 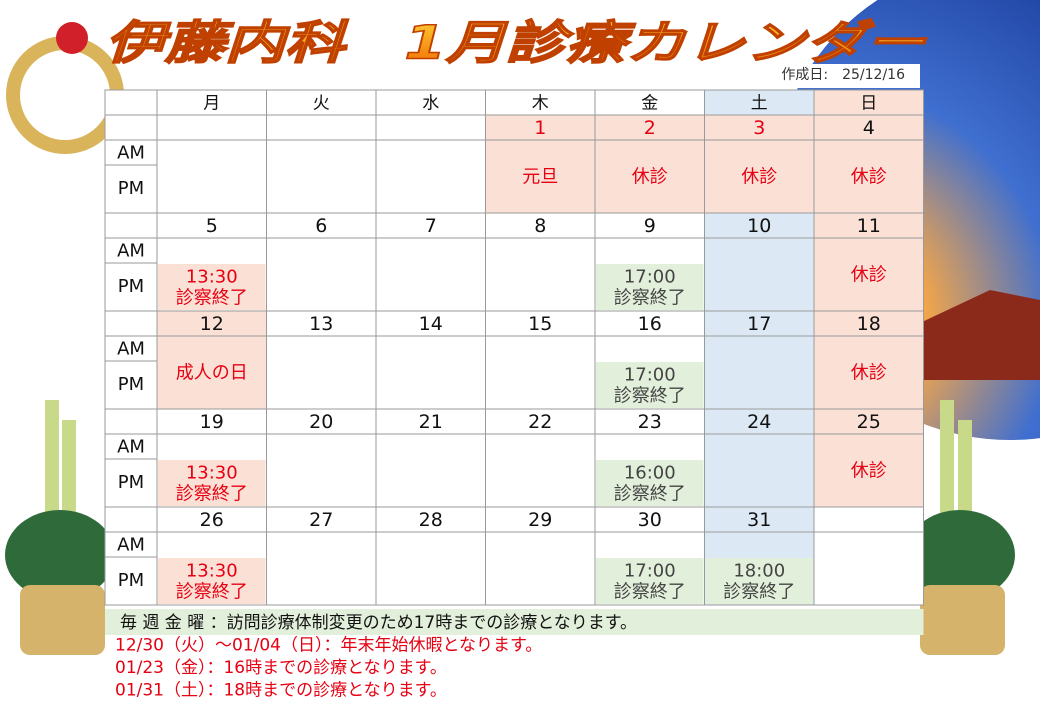 I want to click on weekday-label: 月, so click(x=211, y=104).